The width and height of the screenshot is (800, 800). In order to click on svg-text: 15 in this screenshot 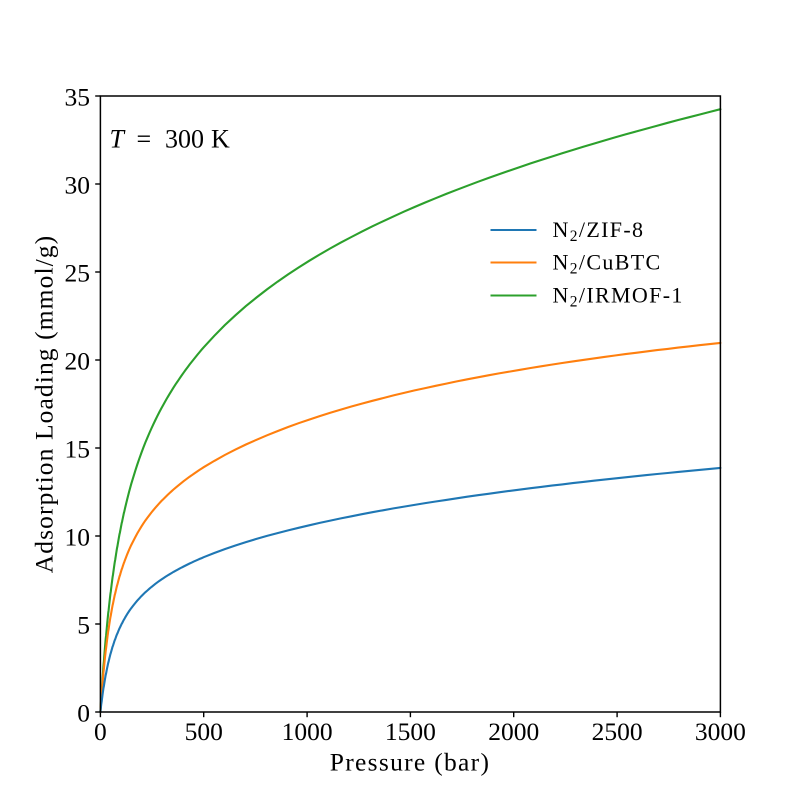, I will do `click(78, 448)`.